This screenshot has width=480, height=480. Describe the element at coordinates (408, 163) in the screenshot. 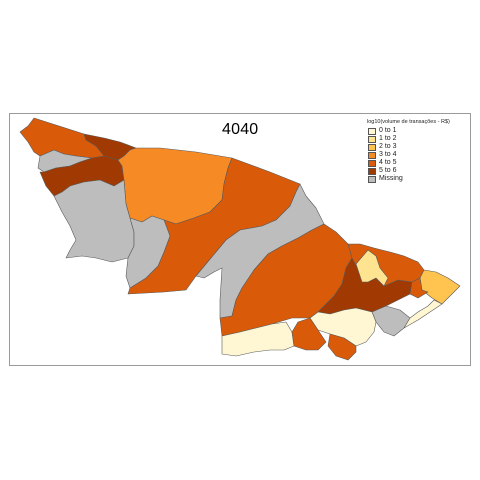

I see `legend-item: 4 to 5` at that location.